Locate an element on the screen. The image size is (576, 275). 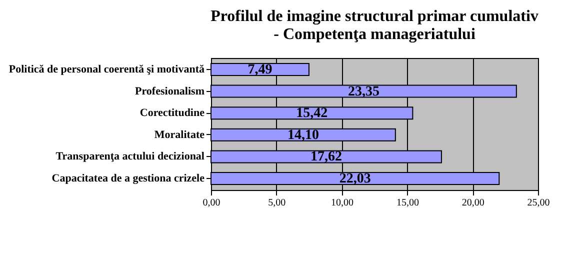
data-label: 22,03 is located at coordinates (355, 179).